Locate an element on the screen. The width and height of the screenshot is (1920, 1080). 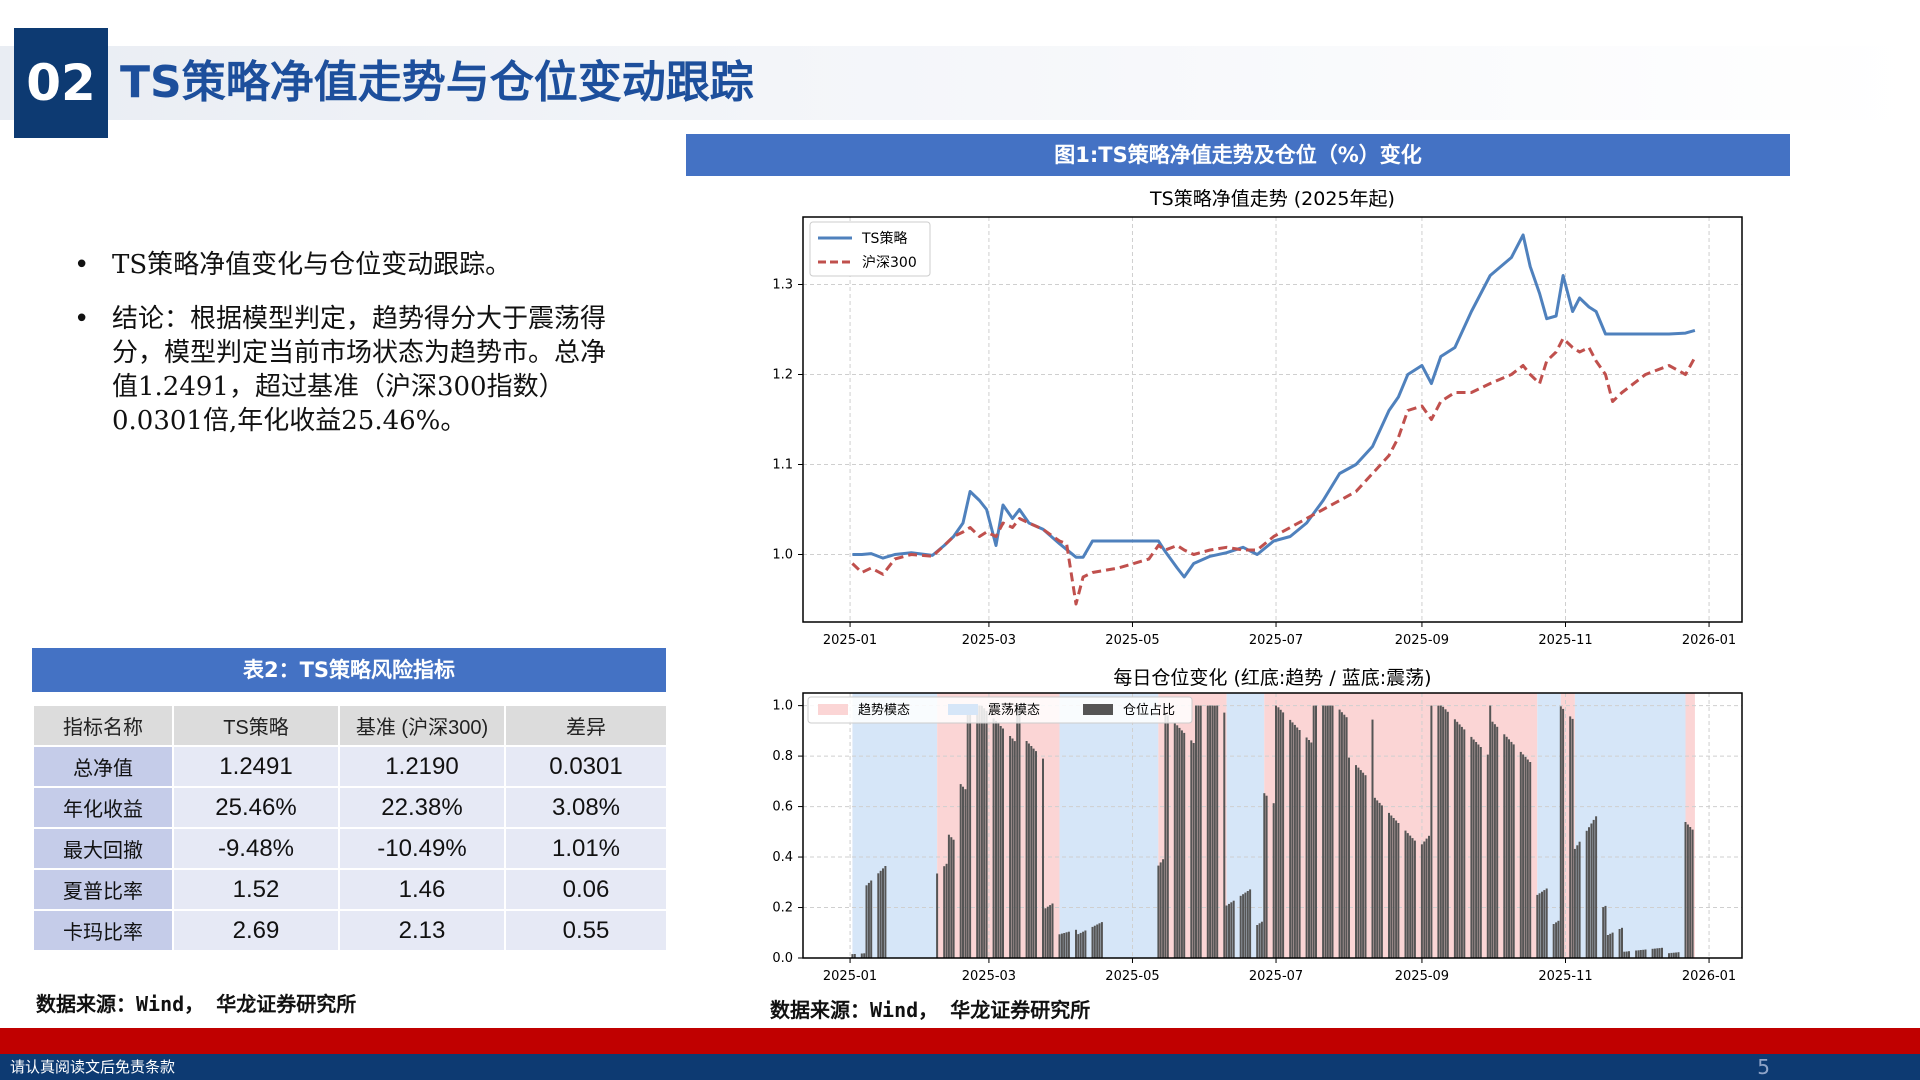
nav-legend-label: 沪深300 is located at coordinates (889, 263).